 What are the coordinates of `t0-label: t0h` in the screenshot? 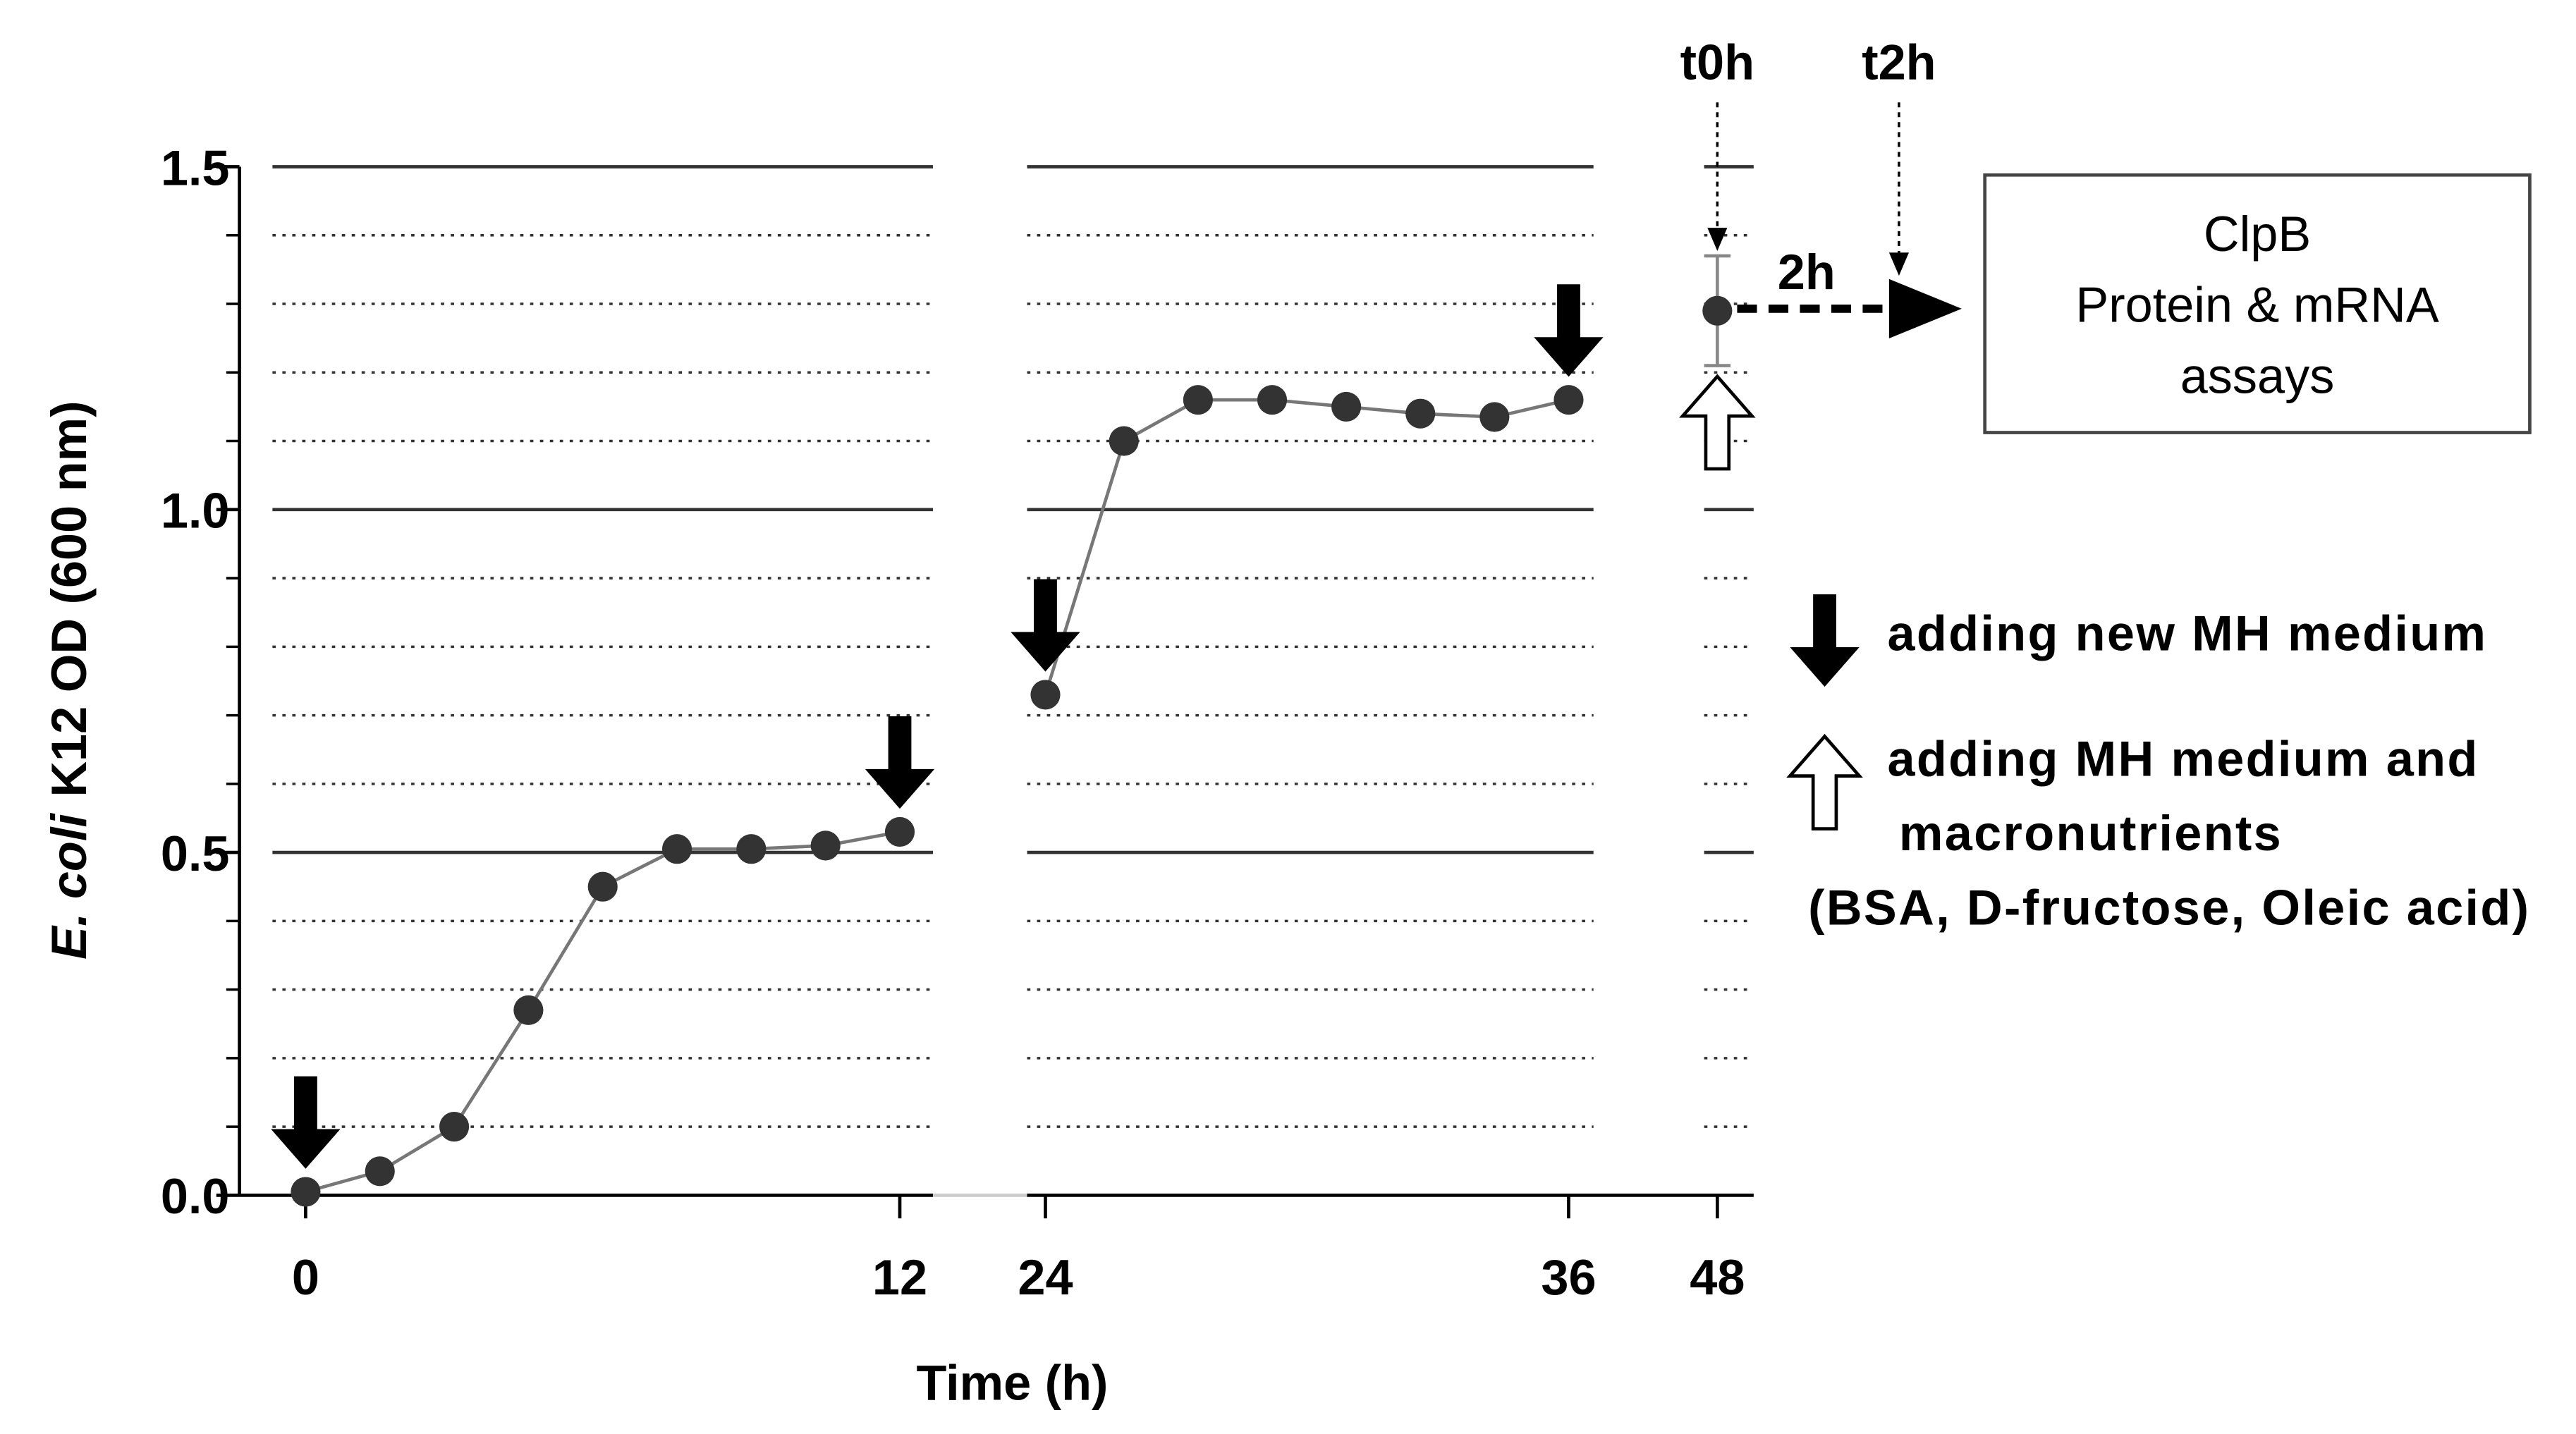 It's located at (1717, 62).